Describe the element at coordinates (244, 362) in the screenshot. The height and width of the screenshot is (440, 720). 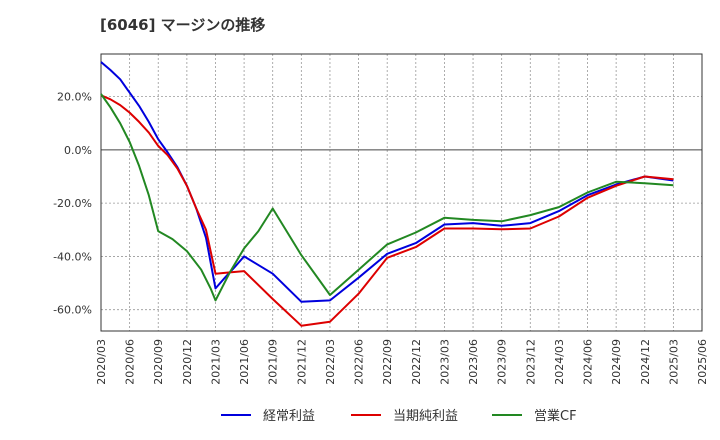
I see `x-tick-label: 2021/06` at that location.